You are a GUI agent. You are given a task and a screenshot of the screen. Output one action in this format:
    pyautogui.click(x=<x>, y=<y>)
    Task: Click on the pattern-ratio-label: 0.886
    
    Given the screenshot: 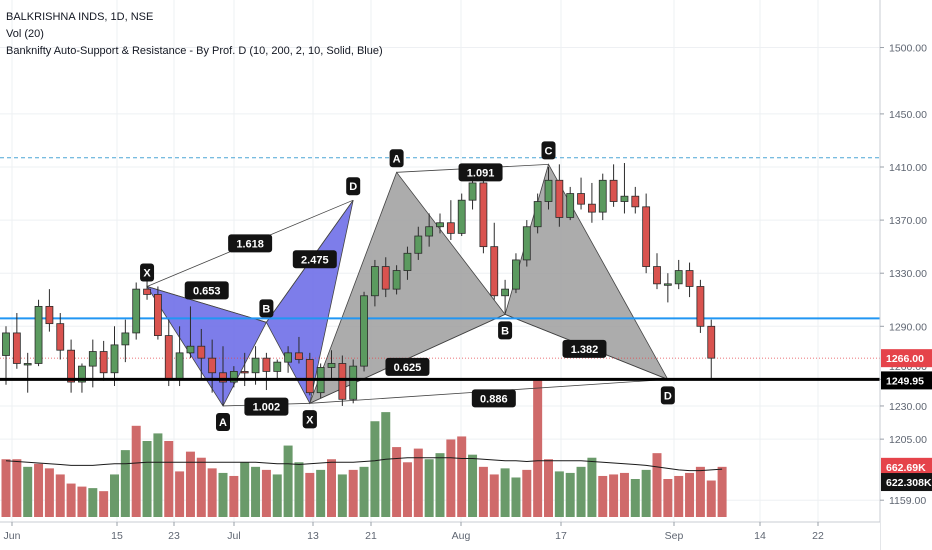 What is the action you would take?
    pyautogui.click(x=493, y=398)
    